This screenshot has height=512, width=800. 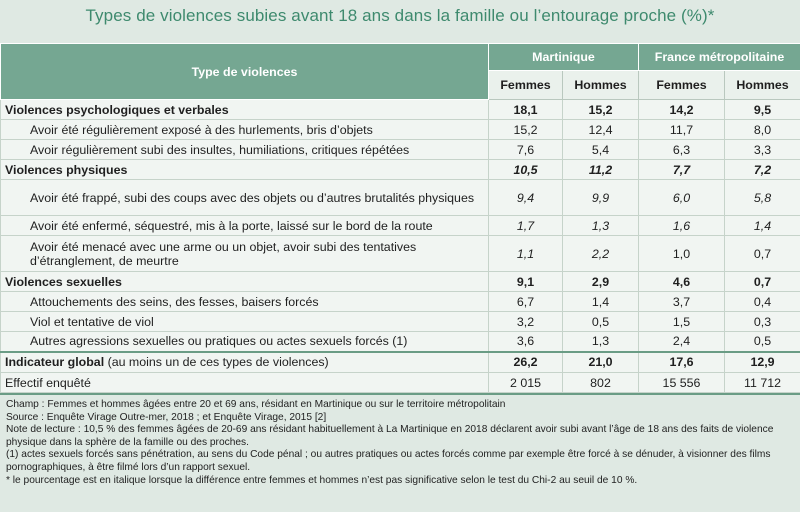 I want to click on cell-value: 11,7, so click(x=681, y=129).